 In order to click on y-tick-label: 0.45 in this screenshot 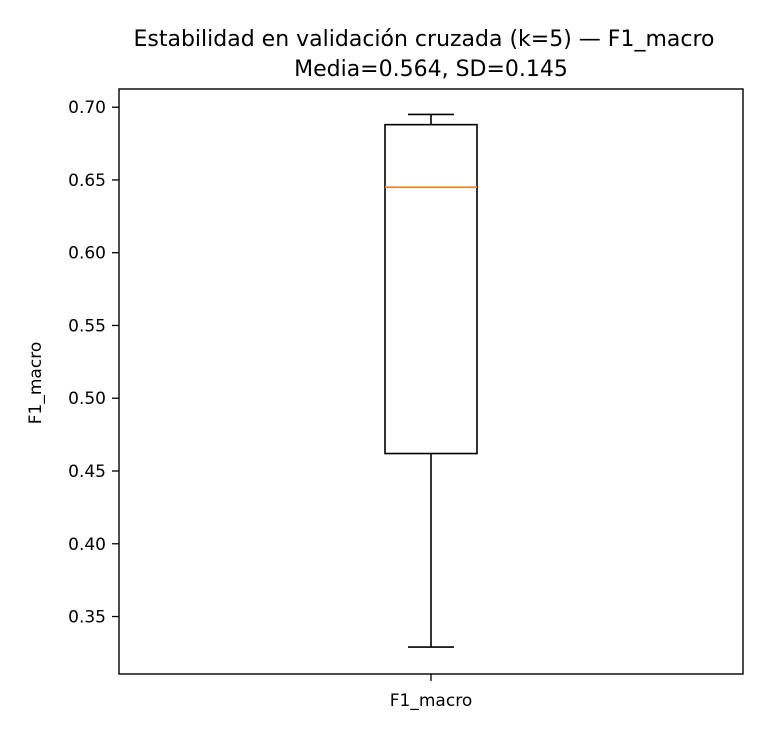, I will do `click(87, 472)`.